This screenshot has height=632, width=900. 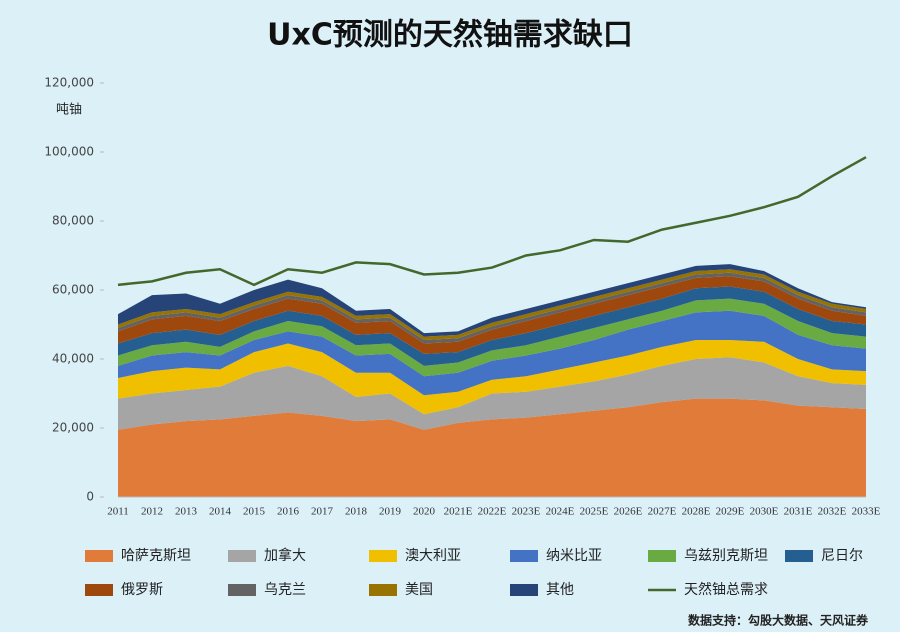 What do you see at coordinates (254, 512) in the screenshot?
I see `x-tick-label: 2015` at bounding box center [254, 512].